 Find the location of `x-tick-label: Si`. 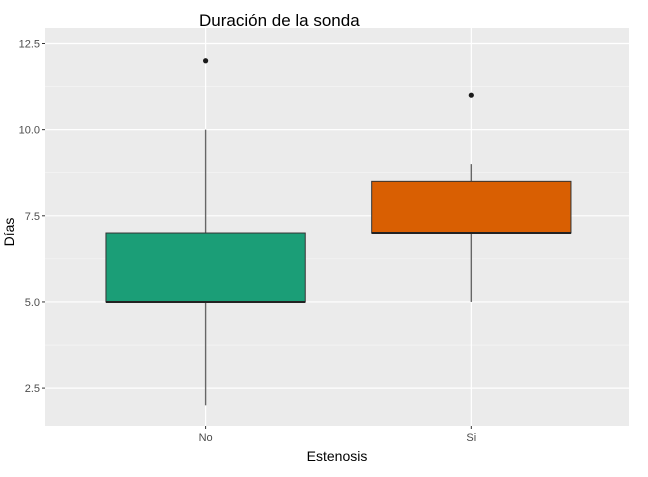

x-tick-label: Si is located at coordinates (471, 438).